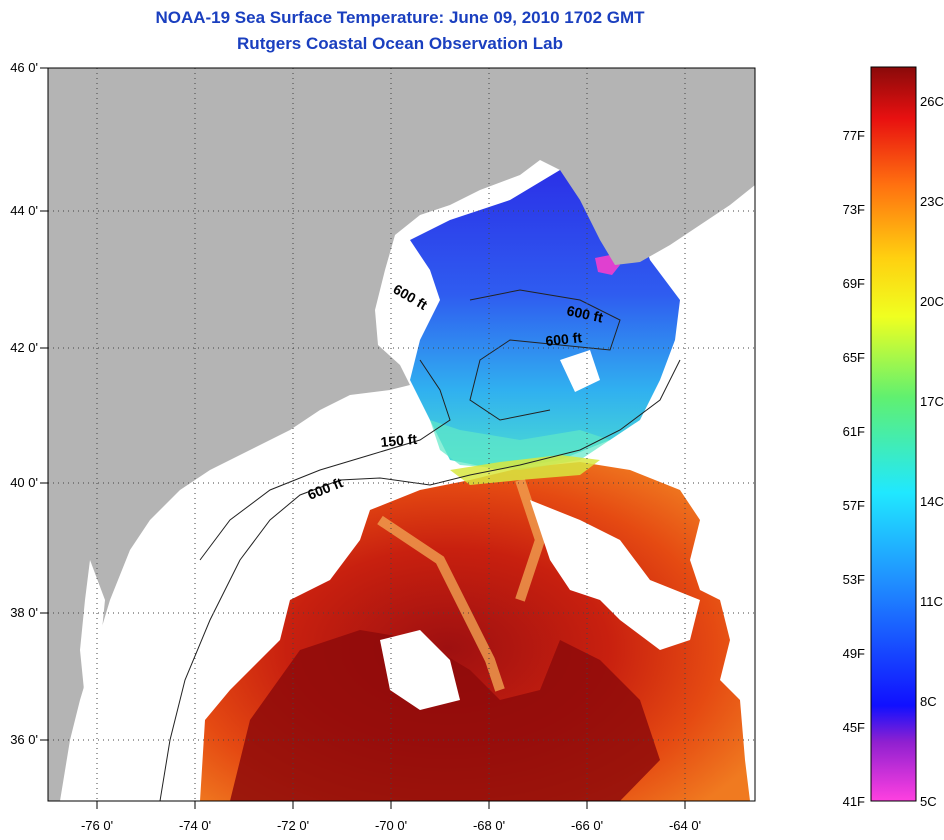  Describe the element at coordinates (854, 801) in the screenshot. I see `fahrenheit-label: 41F` at that location.